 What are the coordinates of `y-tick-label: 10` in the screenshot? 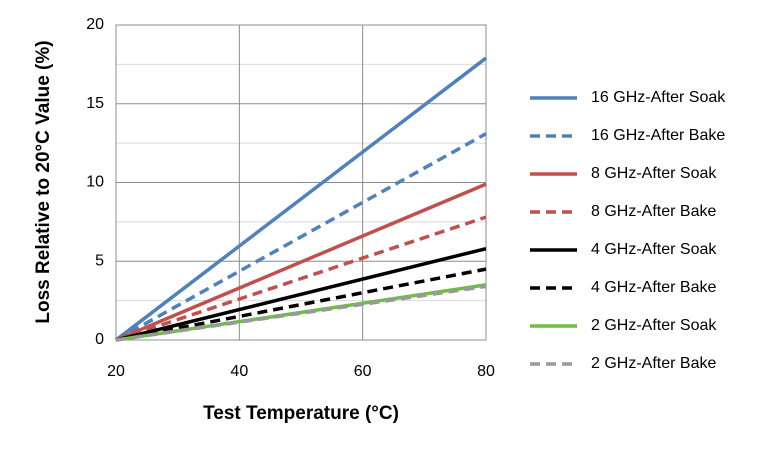 It's located at (95, 182).